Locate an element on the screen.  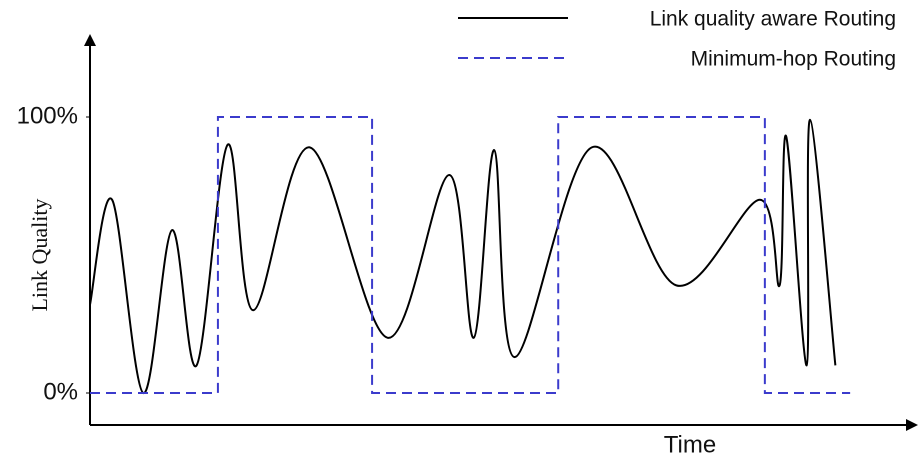
y-tick-label: 0% is located at coordinates (60, 391).